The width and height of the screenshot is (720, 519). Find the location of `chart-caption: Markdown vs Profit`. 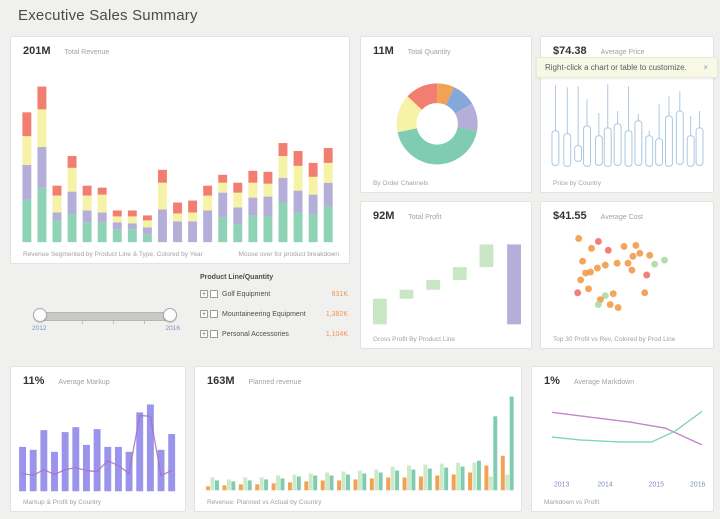

chart-caption: Markdown vs Profit is located at coordinates (572, 502).